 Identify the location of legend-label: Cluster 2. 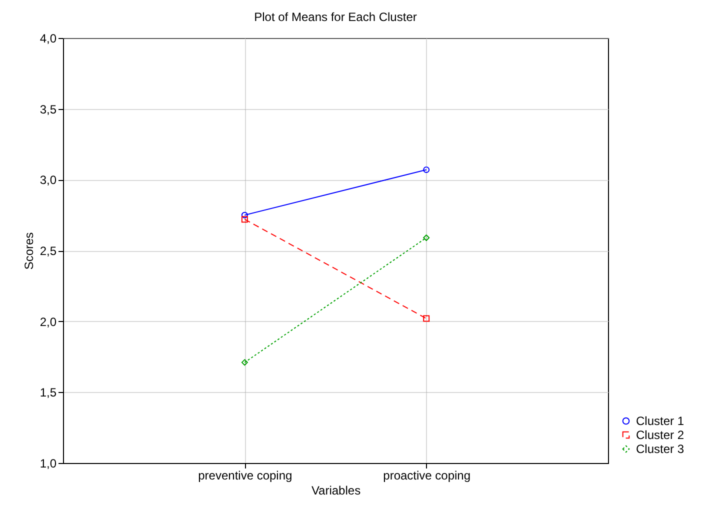
(660, 435).